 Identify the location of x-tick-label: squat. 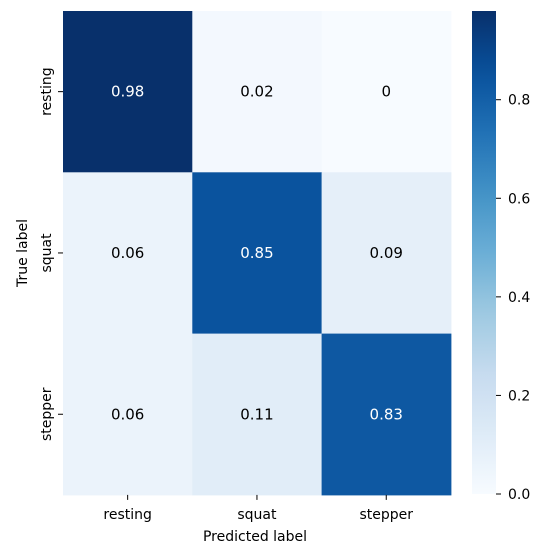
(257, 515).